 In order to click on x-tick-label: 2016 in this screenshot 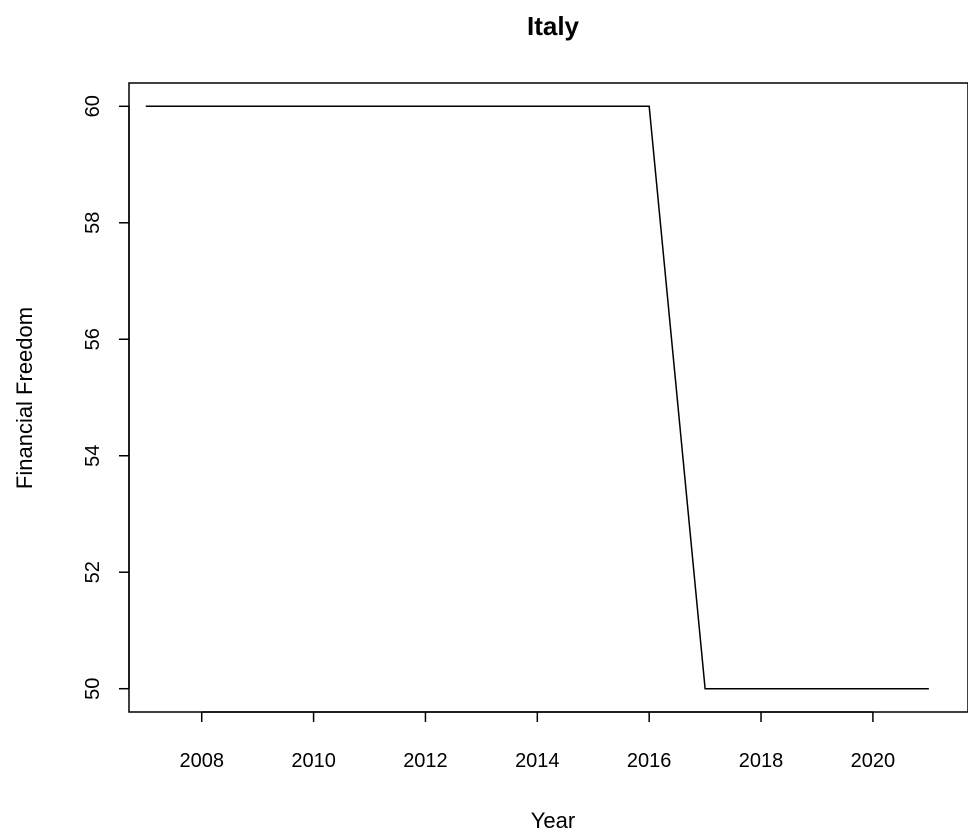, I will do `click(649, 761)`.